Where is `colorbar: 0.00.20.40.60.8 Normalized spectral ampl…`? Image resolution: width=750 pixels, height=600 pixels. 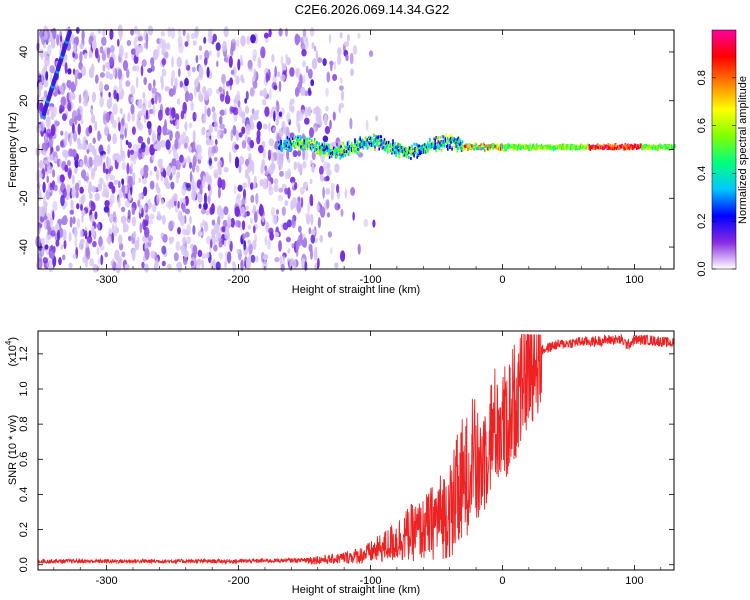
colorbar: 0.00.20.40.60.8 Normalized spectral ampl… is located at coordinates (722, 153).